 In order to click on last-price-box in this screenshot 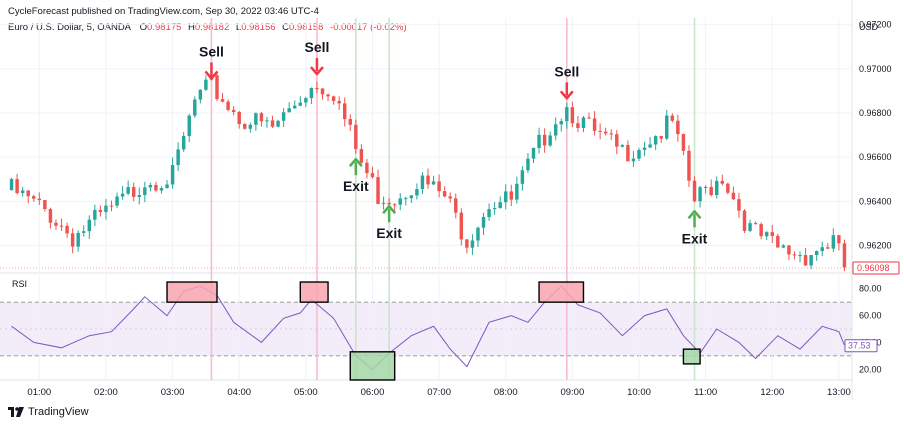, I will do `click(876, 268)`.